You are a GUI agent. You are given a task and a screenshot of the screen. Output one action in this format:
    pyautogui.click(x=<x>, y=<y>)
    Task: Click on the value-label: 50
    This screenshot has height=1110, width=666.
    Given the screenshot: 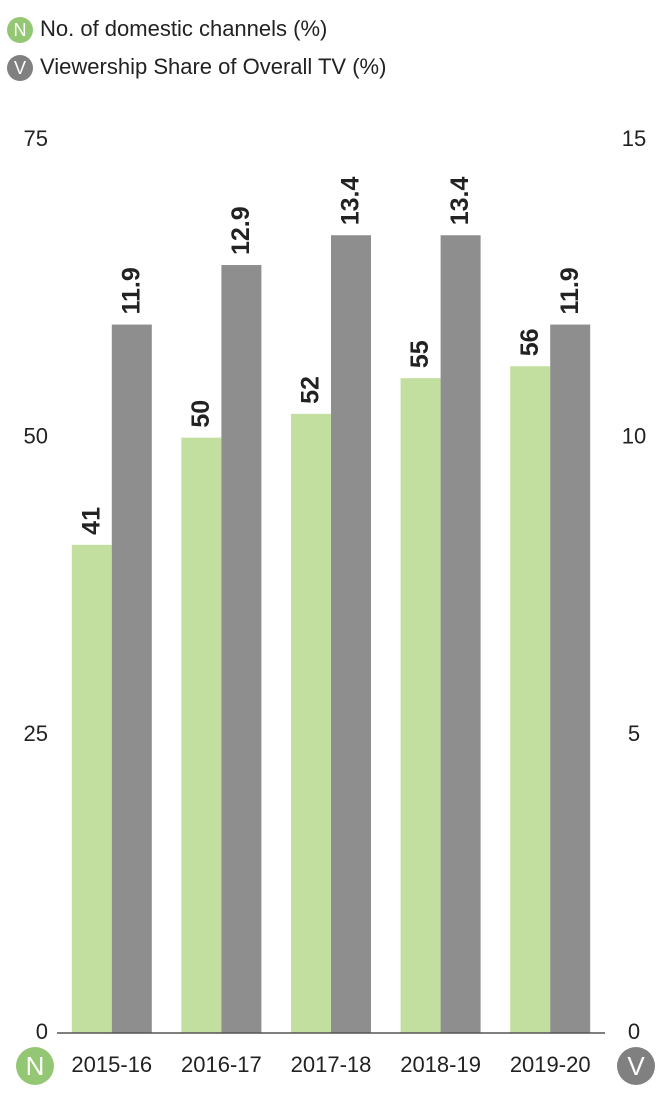 What is the action you would take?
    pyautogui.click(x=201, y=414)
    